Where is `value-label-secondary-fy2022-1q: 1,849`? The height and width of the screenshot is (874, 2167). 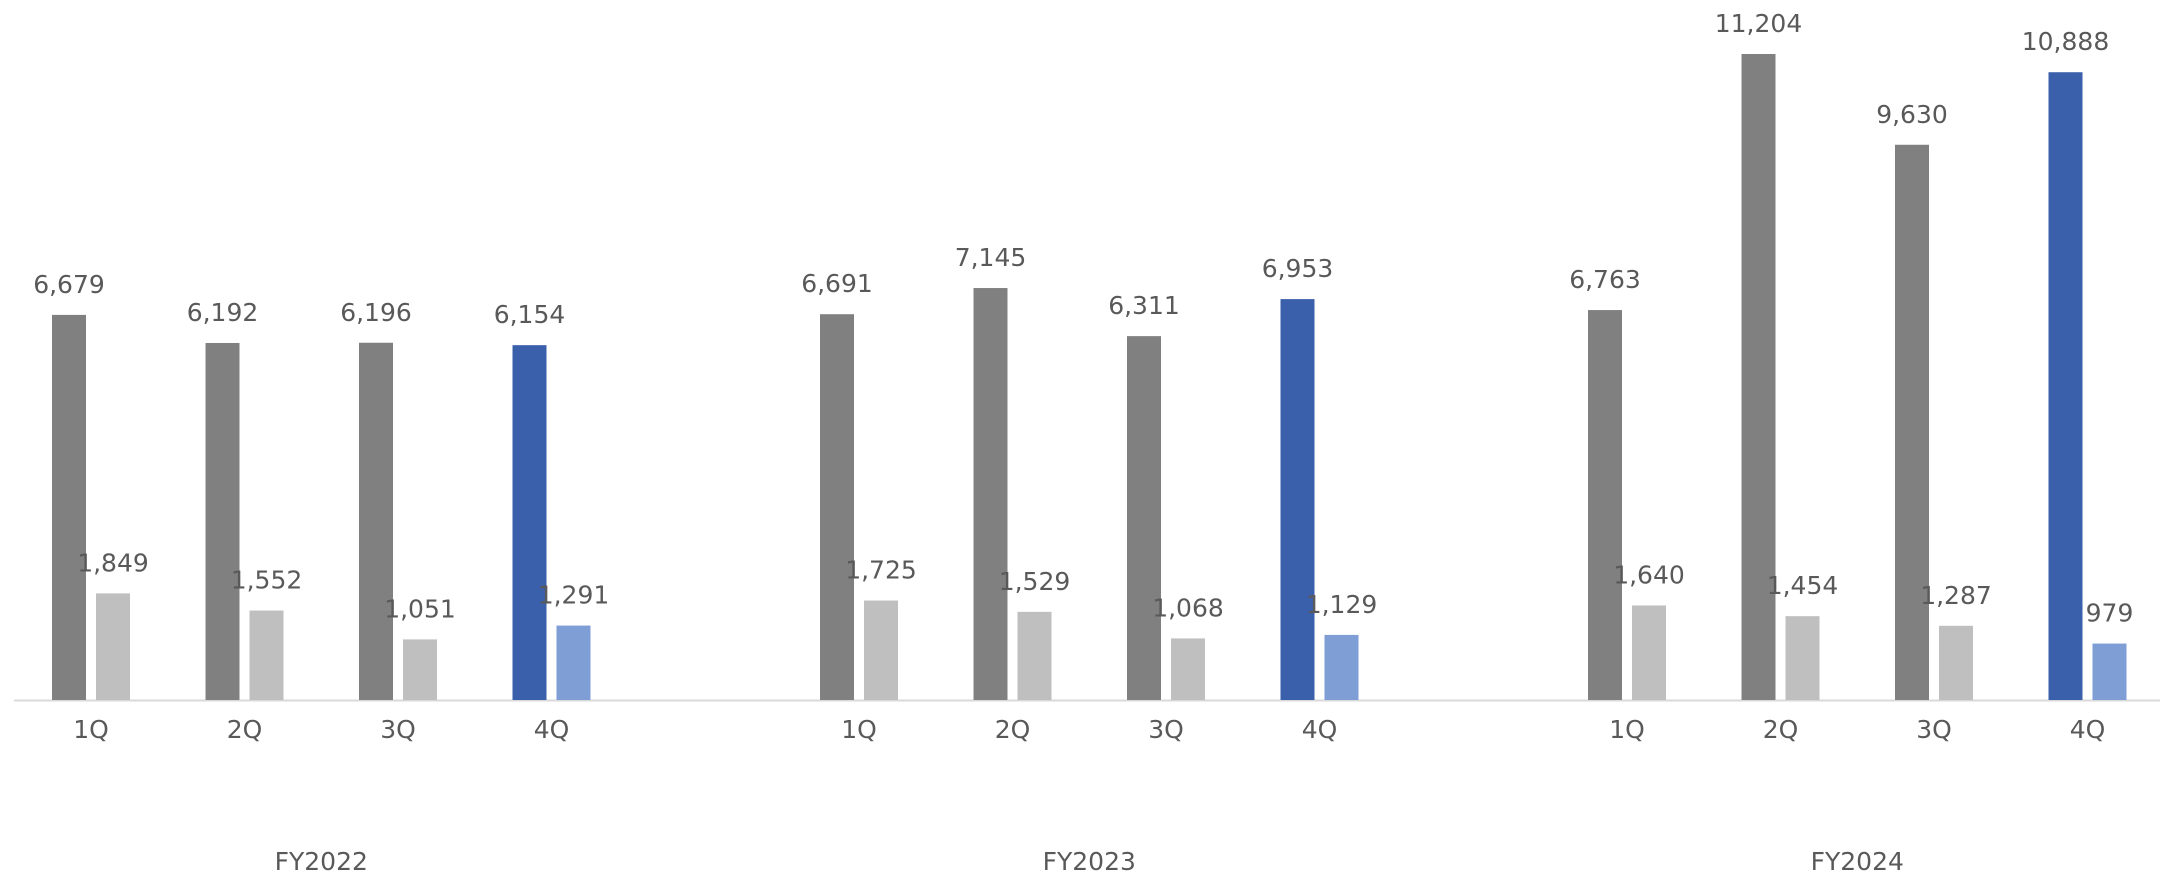 value-label-secondary-fy2022-1q: 1,849 is located at coordinates (113, 562).